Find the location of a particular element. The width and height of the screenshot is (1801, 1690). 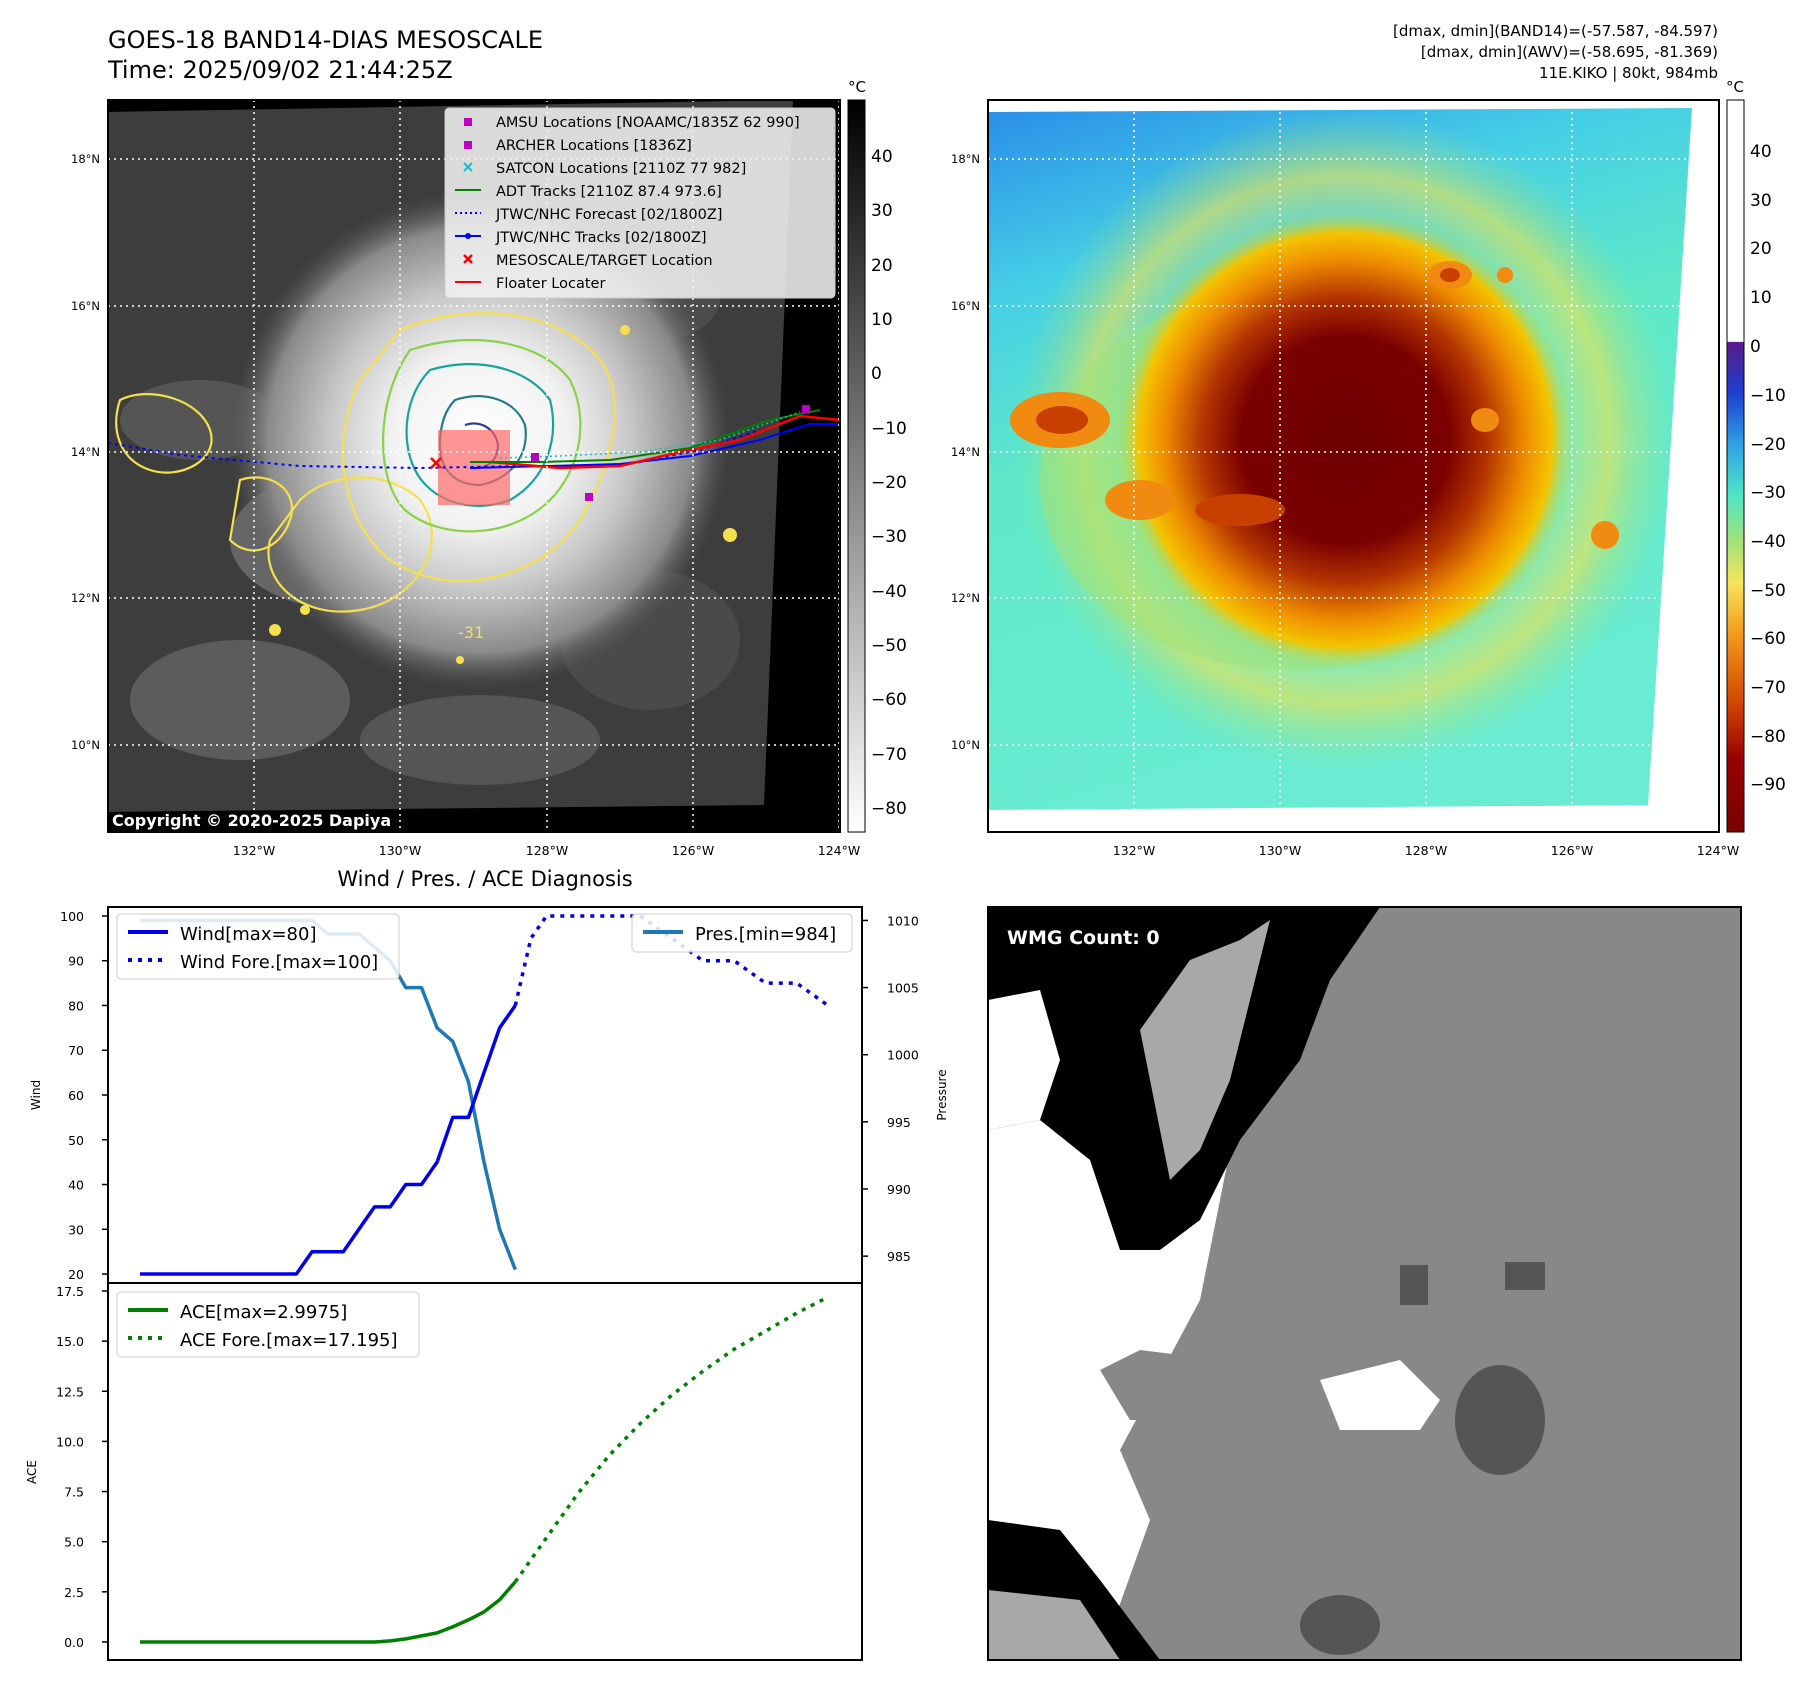

title-line-1: GOES-18 BAND14-DIAS MESOSCALE is located at coordinates (326, 40).